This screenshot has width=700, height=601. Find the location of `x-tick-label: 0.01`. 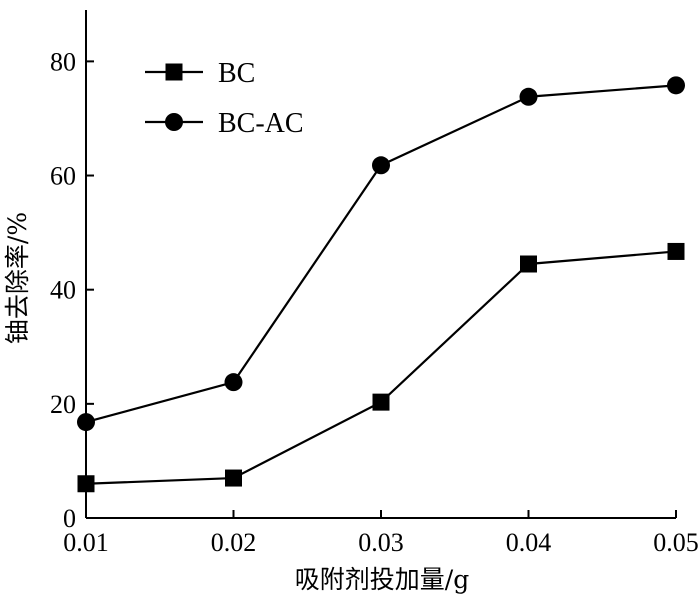

x-tick-label: 0.01 is located at coordinates (86, 542).